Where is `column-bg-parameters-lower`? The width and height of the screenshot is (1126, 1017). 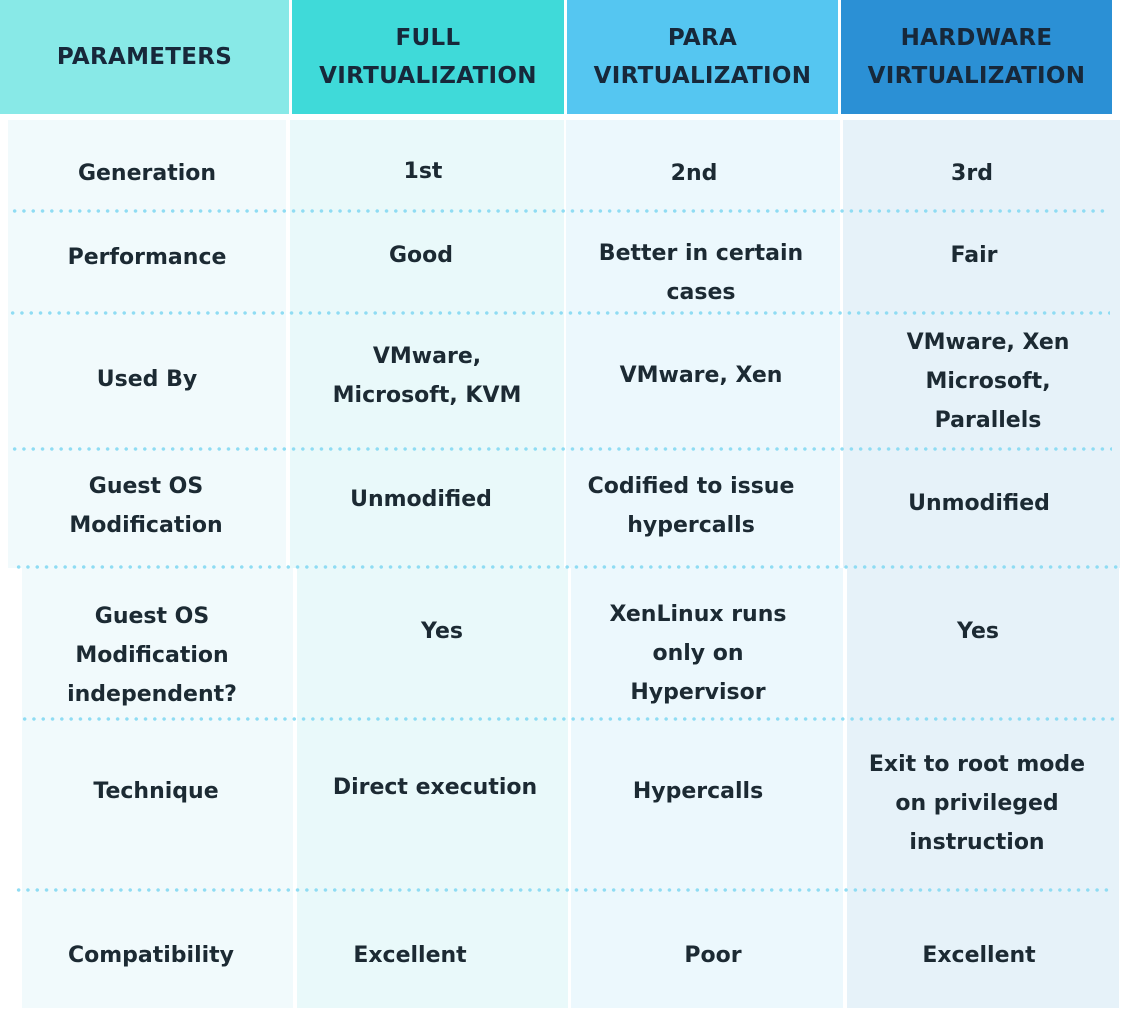
column-bg-parameters-lower is located at coordinates (157, 788).